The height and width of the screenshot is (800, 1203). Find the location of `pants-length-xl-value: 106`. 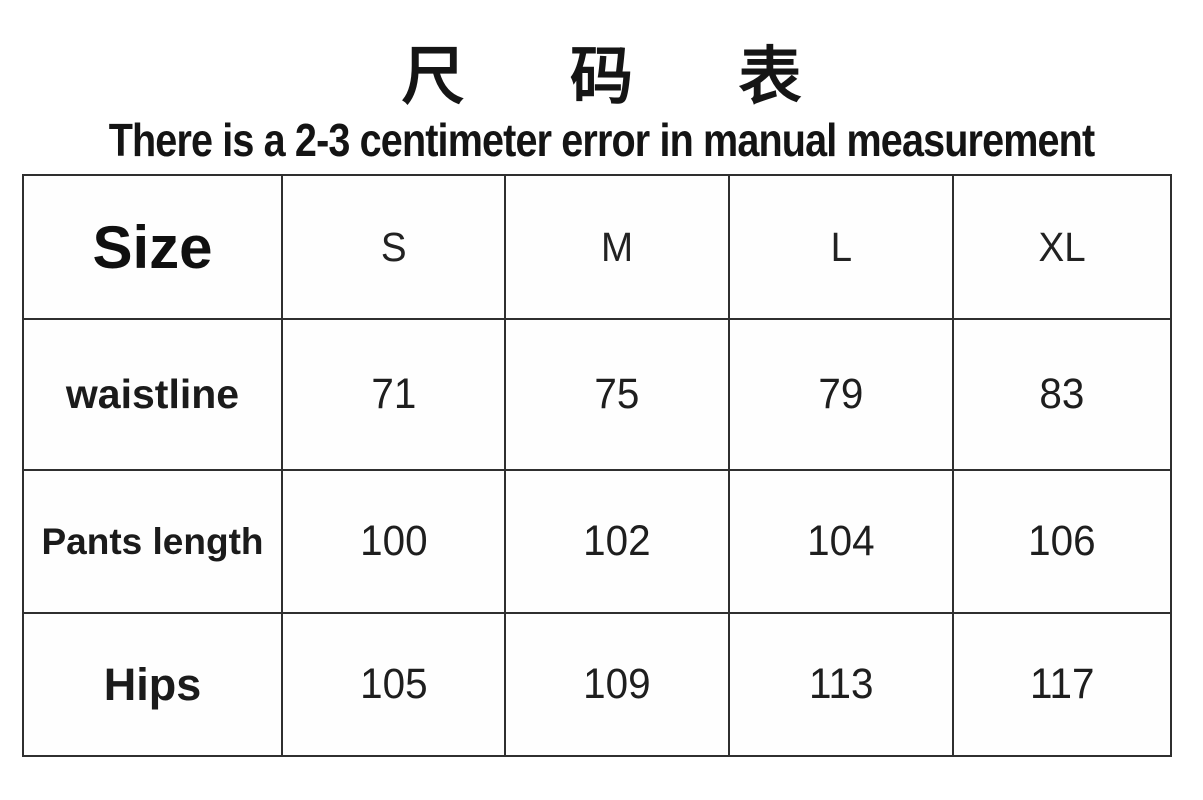

pants-length-xl-value: 106 is located at coordinates (1062, 541).